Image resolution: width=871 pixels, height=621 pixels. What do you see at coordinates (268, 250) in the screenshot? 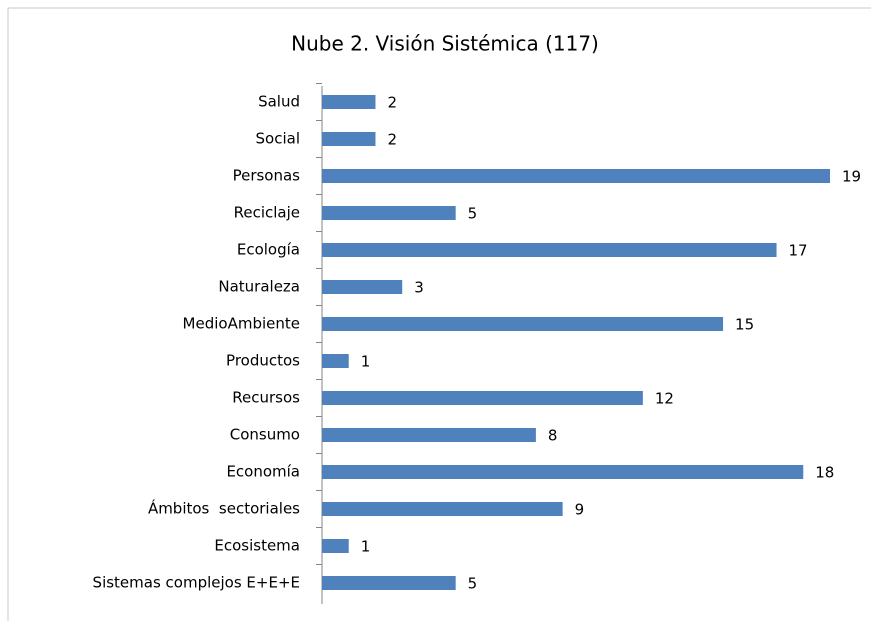
I see `y-tick-label: Ecología` at bounding box center [268, 250].